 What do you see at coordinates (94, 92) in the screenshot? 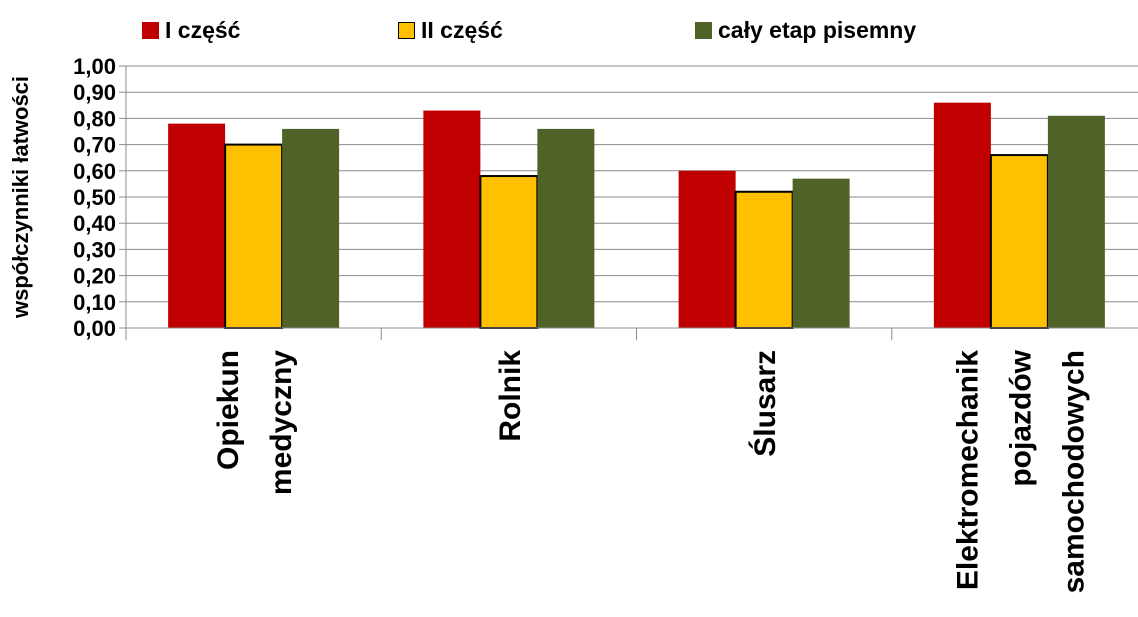
I see `y-tick-label: 0,90` at bounding box center [94, 92].